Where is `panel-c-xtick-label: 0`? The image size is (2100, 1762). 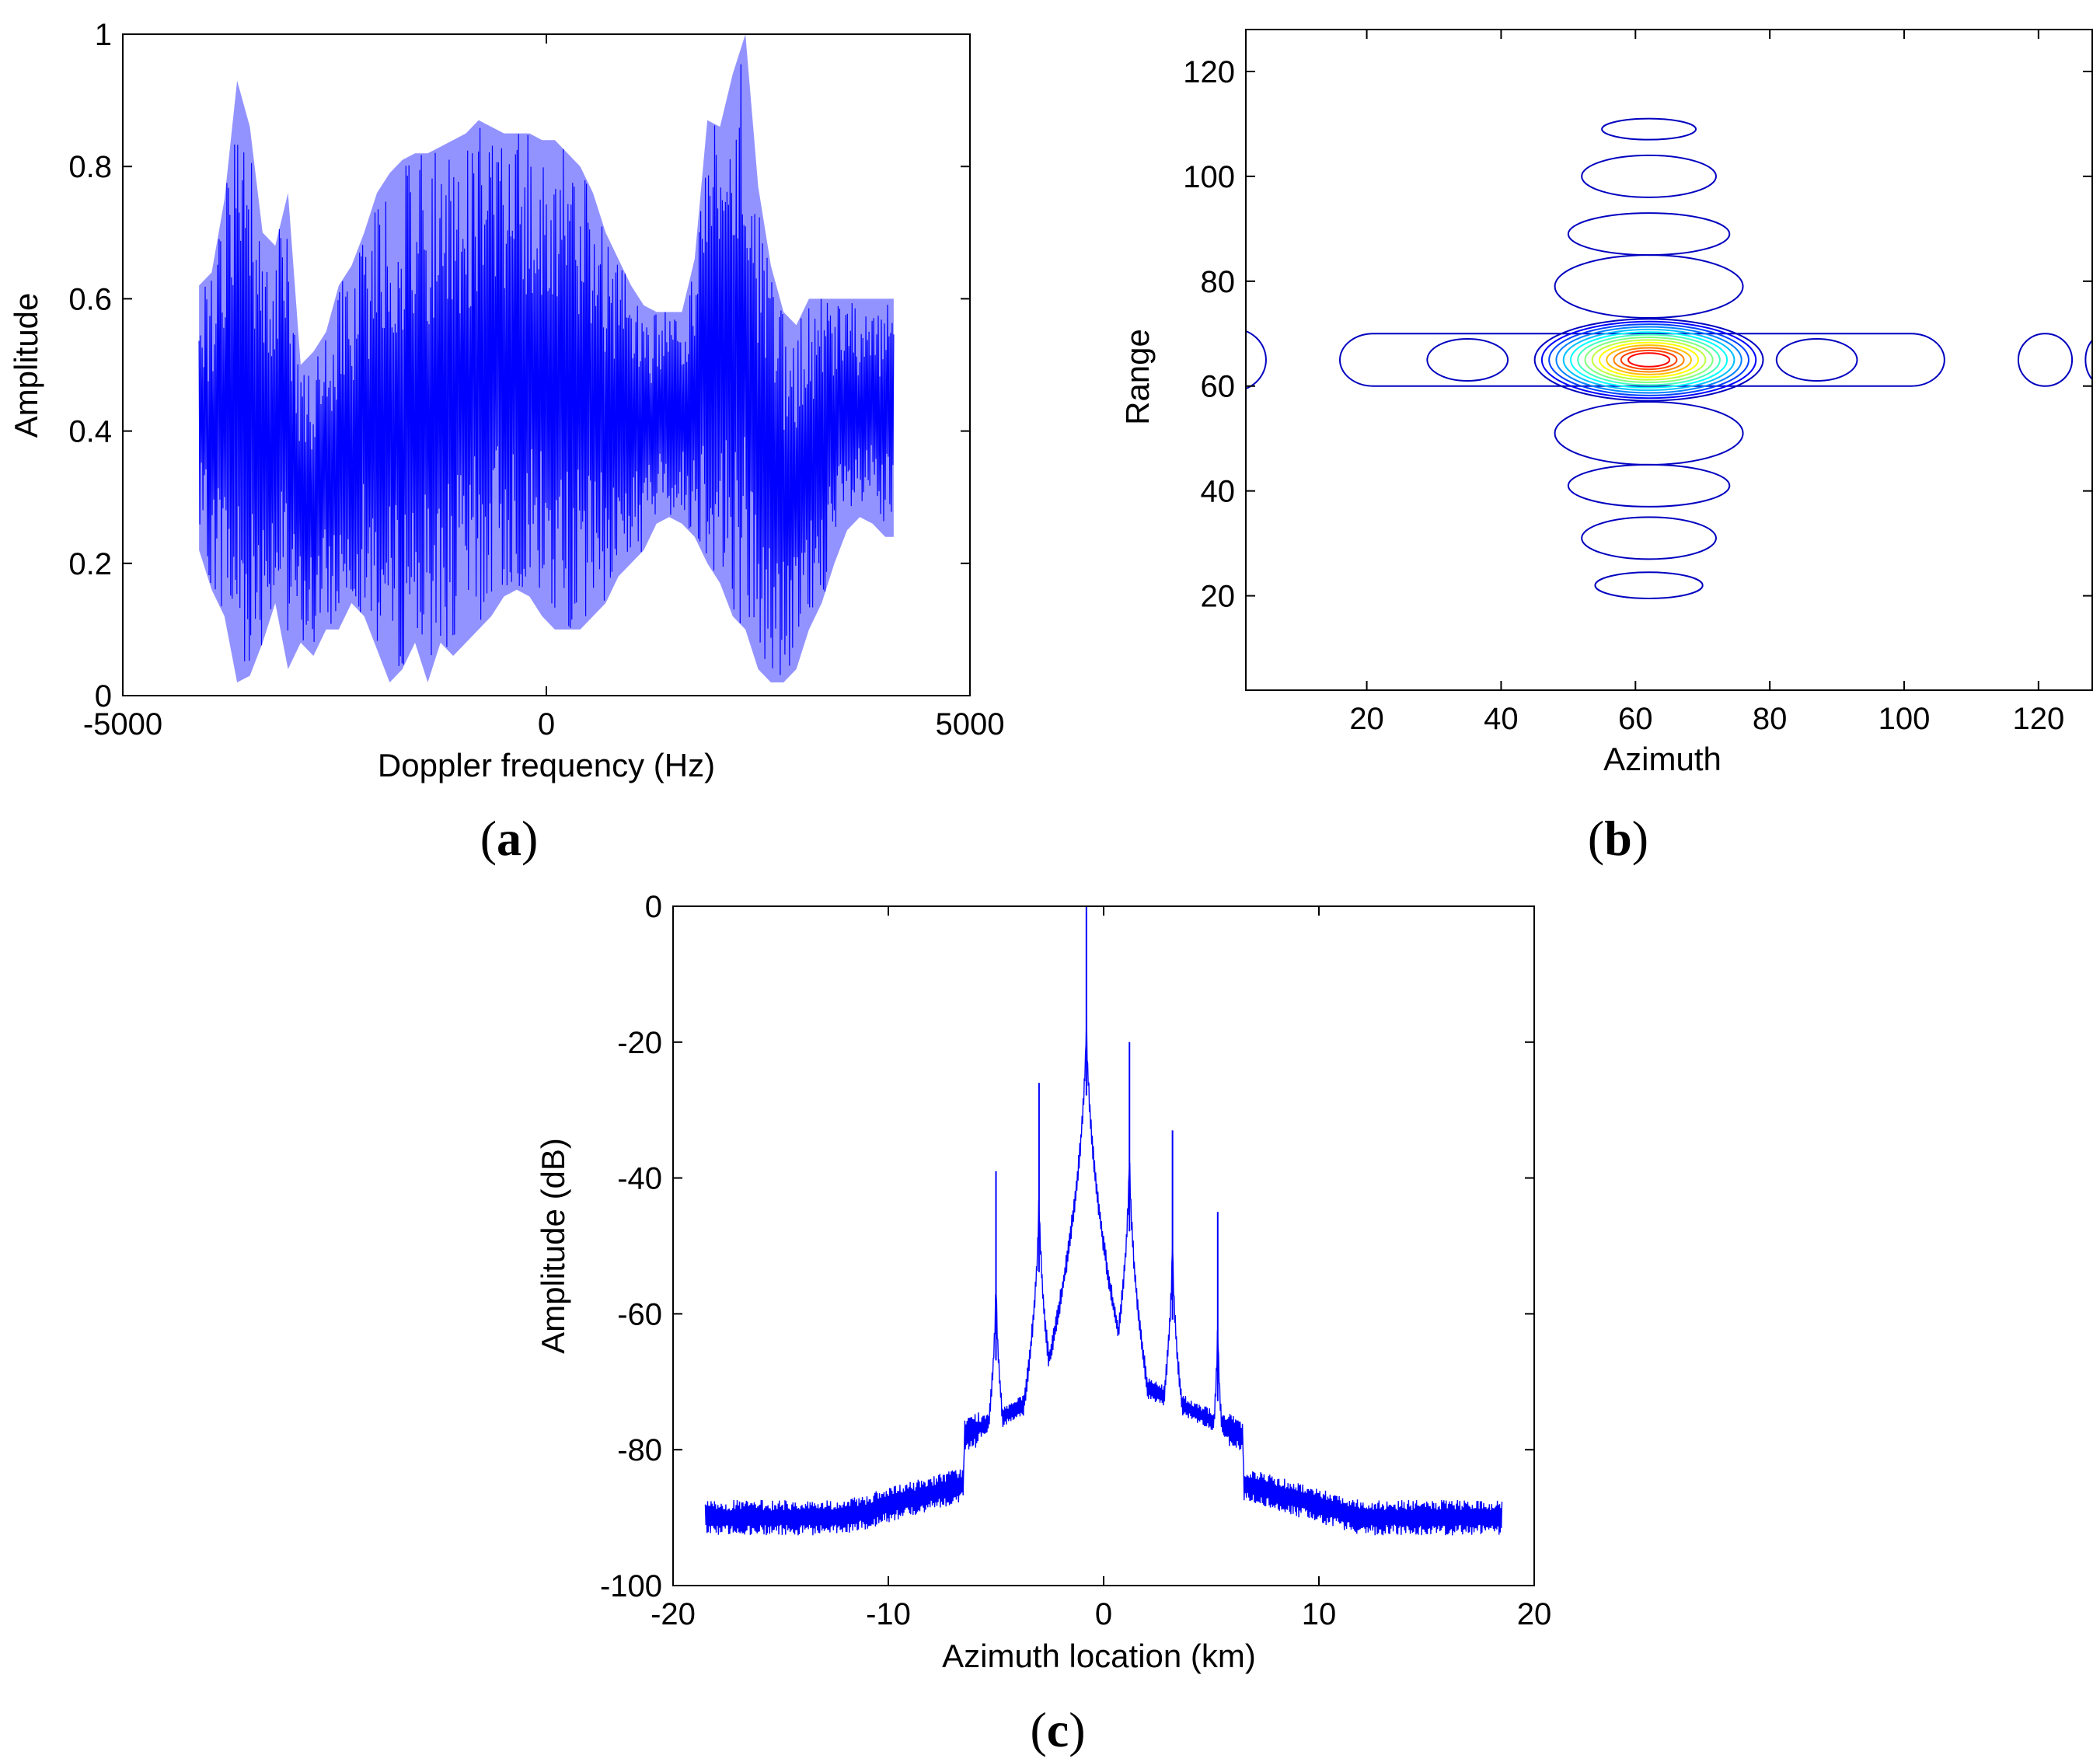 panel-c-xtick-label: 0 is located at coordinates (1103, 1614).